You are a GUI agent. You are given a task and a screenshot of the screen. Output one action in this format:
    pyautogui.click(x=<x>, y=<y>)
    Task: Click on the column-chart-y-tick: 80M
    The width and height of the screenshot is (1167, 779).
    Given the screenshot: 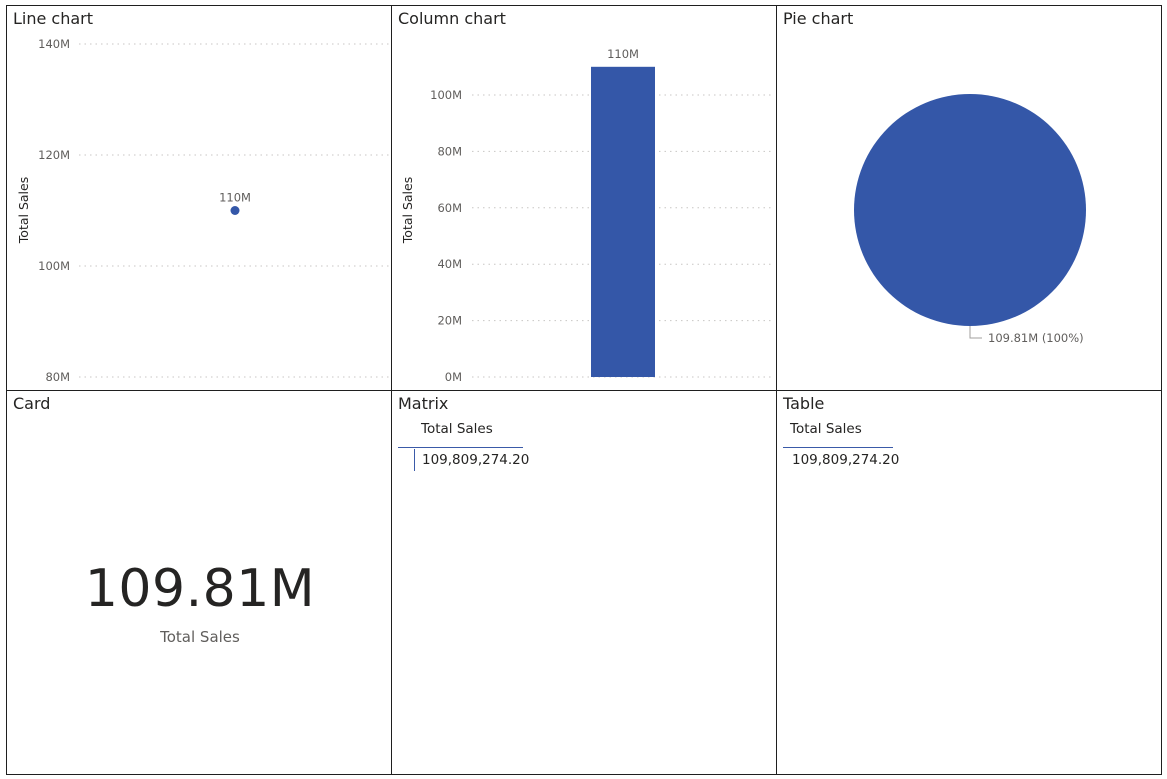 What is the action you would take?
    pyautogui.click(x=449, y=151)
    